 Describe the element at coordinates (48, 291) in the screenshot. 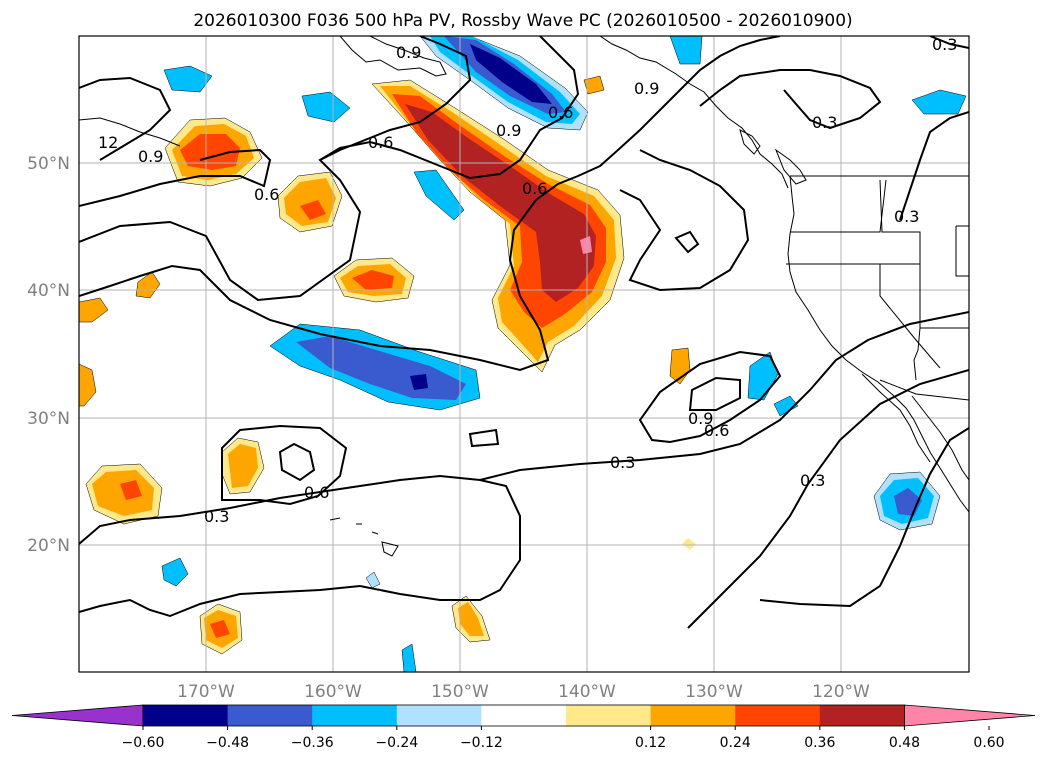

I see `lat-label-40n: 40°N` at that location.